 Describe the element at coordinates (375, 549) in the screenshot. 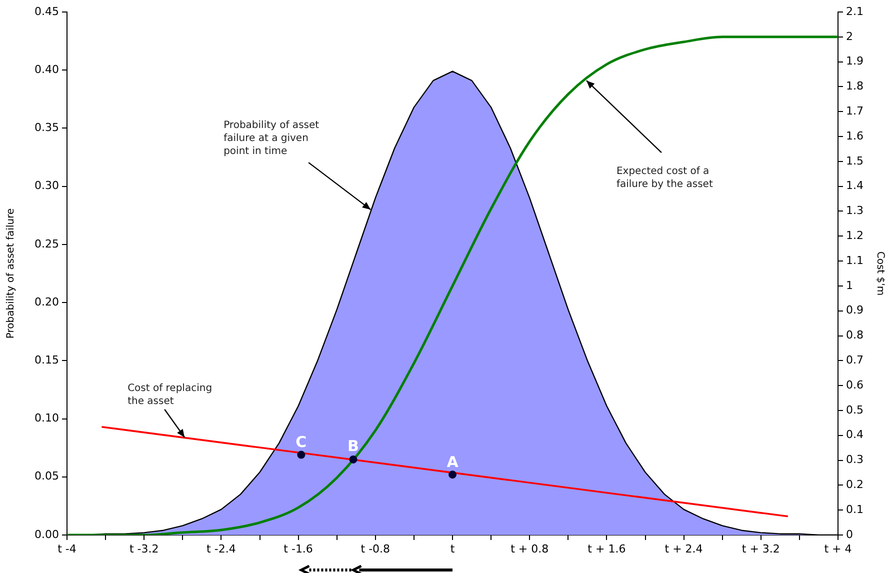

I see `x-tick-label: t -0.8` at that location.